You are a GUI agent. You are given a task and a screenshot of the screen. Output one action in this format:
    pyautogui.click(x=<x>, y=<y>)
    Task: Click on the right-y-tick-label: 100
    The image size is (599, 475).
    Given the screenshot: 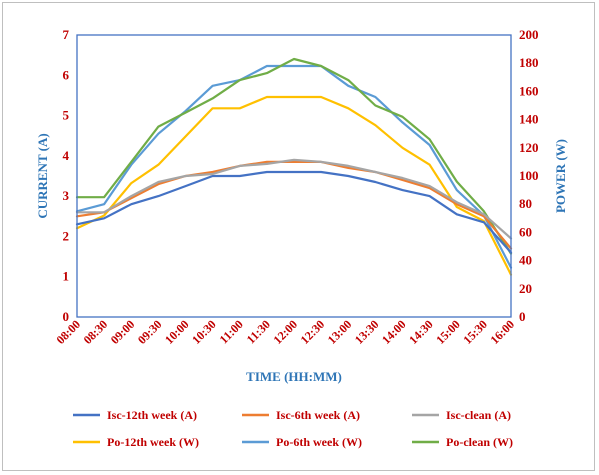 What is the action you would take?
    pyautogui.click(x=529, y=175)
    